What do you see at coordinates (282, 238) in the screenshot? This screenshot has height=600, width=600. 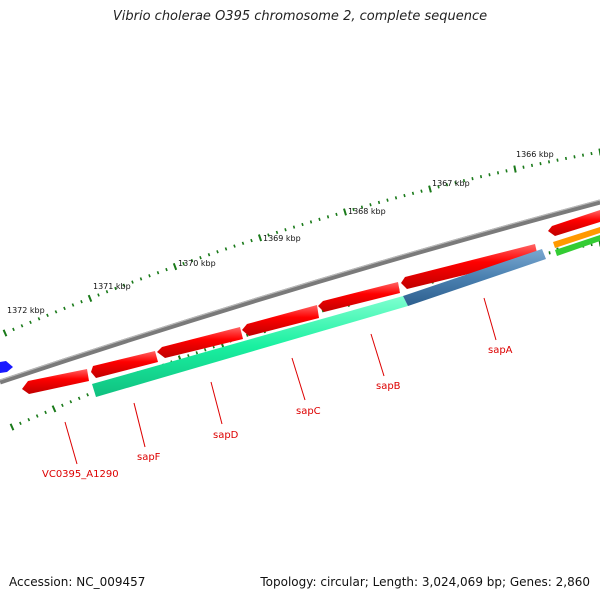 I see `kbp-label-1369: 1369 kbp` at bounding box center [282, 238].